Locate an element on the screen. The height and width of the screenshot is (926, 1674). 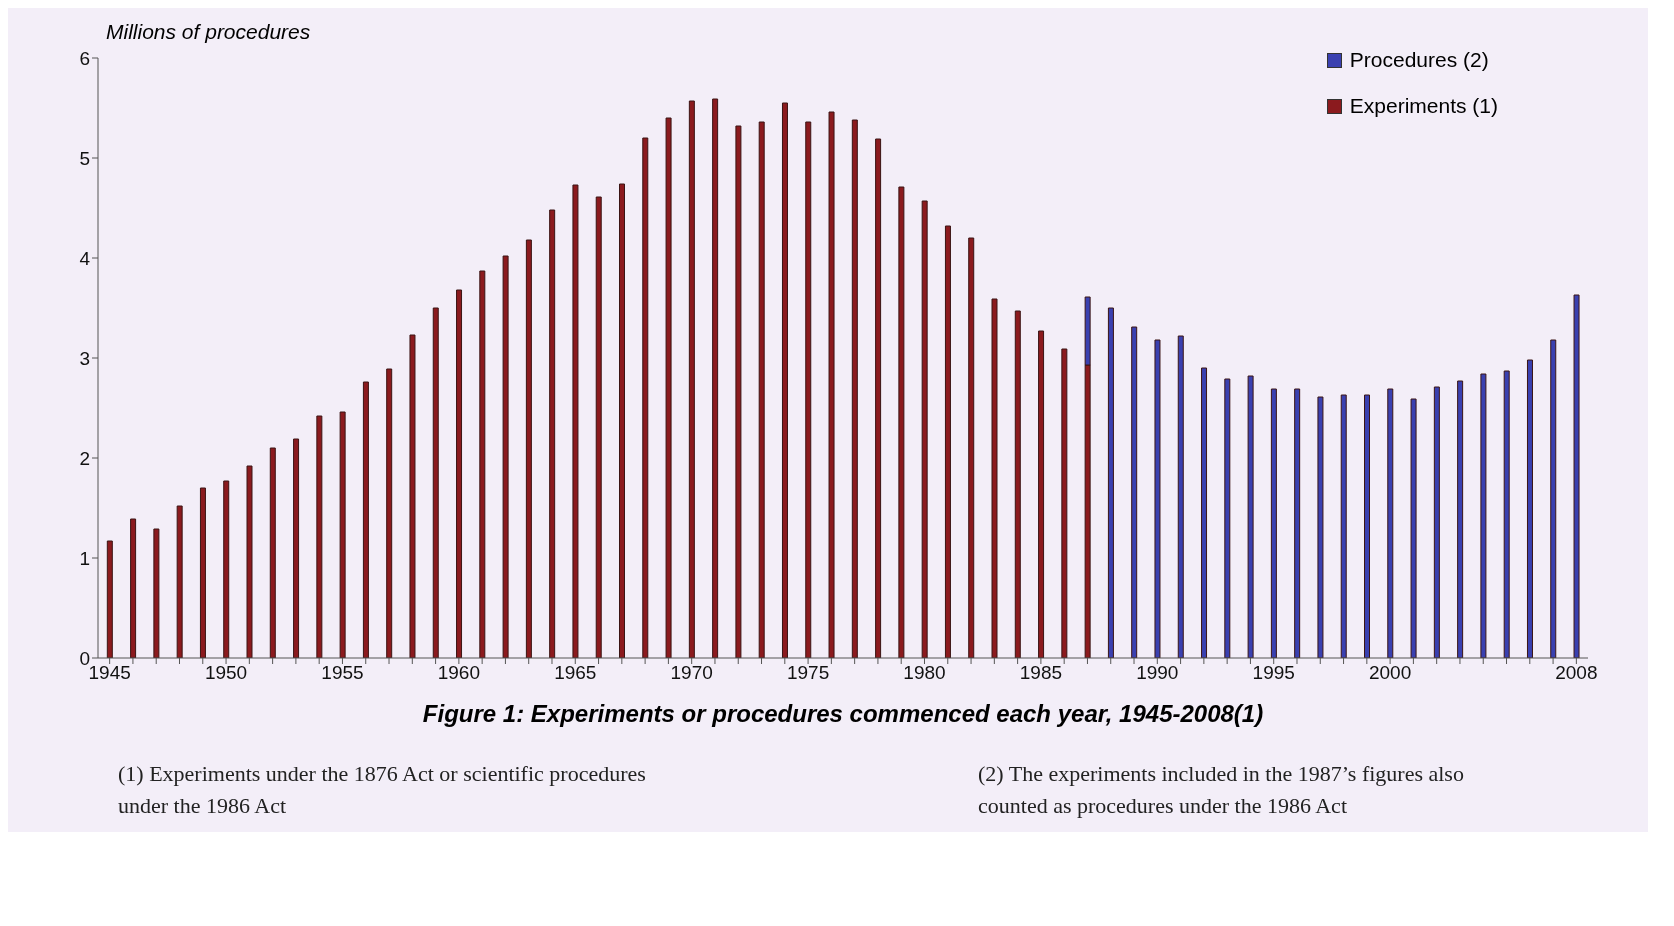
x-tick-label: 1960 is located at coordinates (458, 673).